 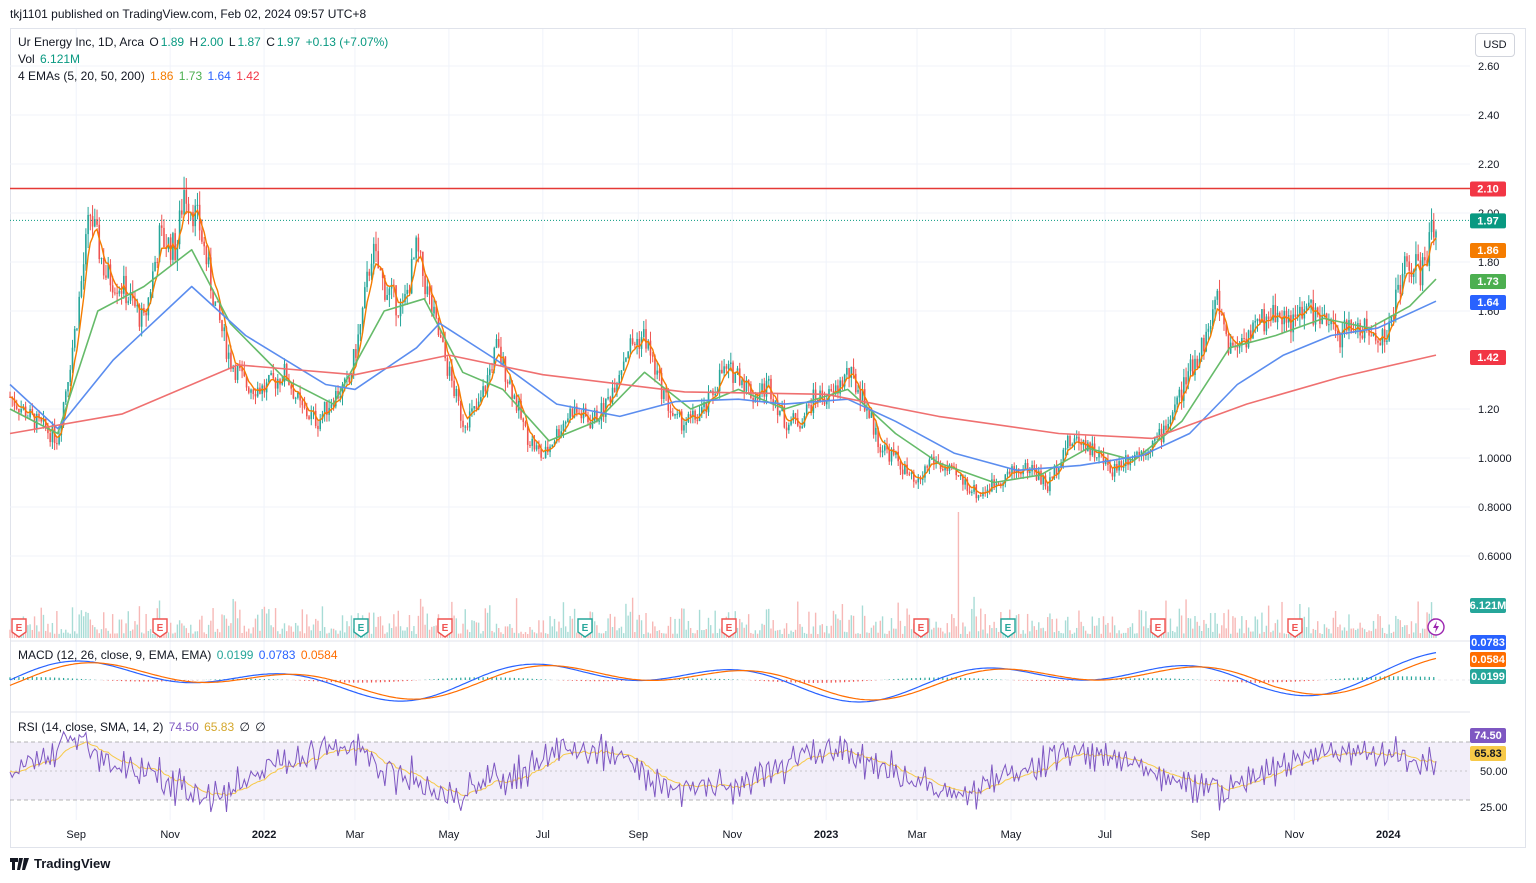 I want to click on earnings-marker, so click(x=1008, y=628).